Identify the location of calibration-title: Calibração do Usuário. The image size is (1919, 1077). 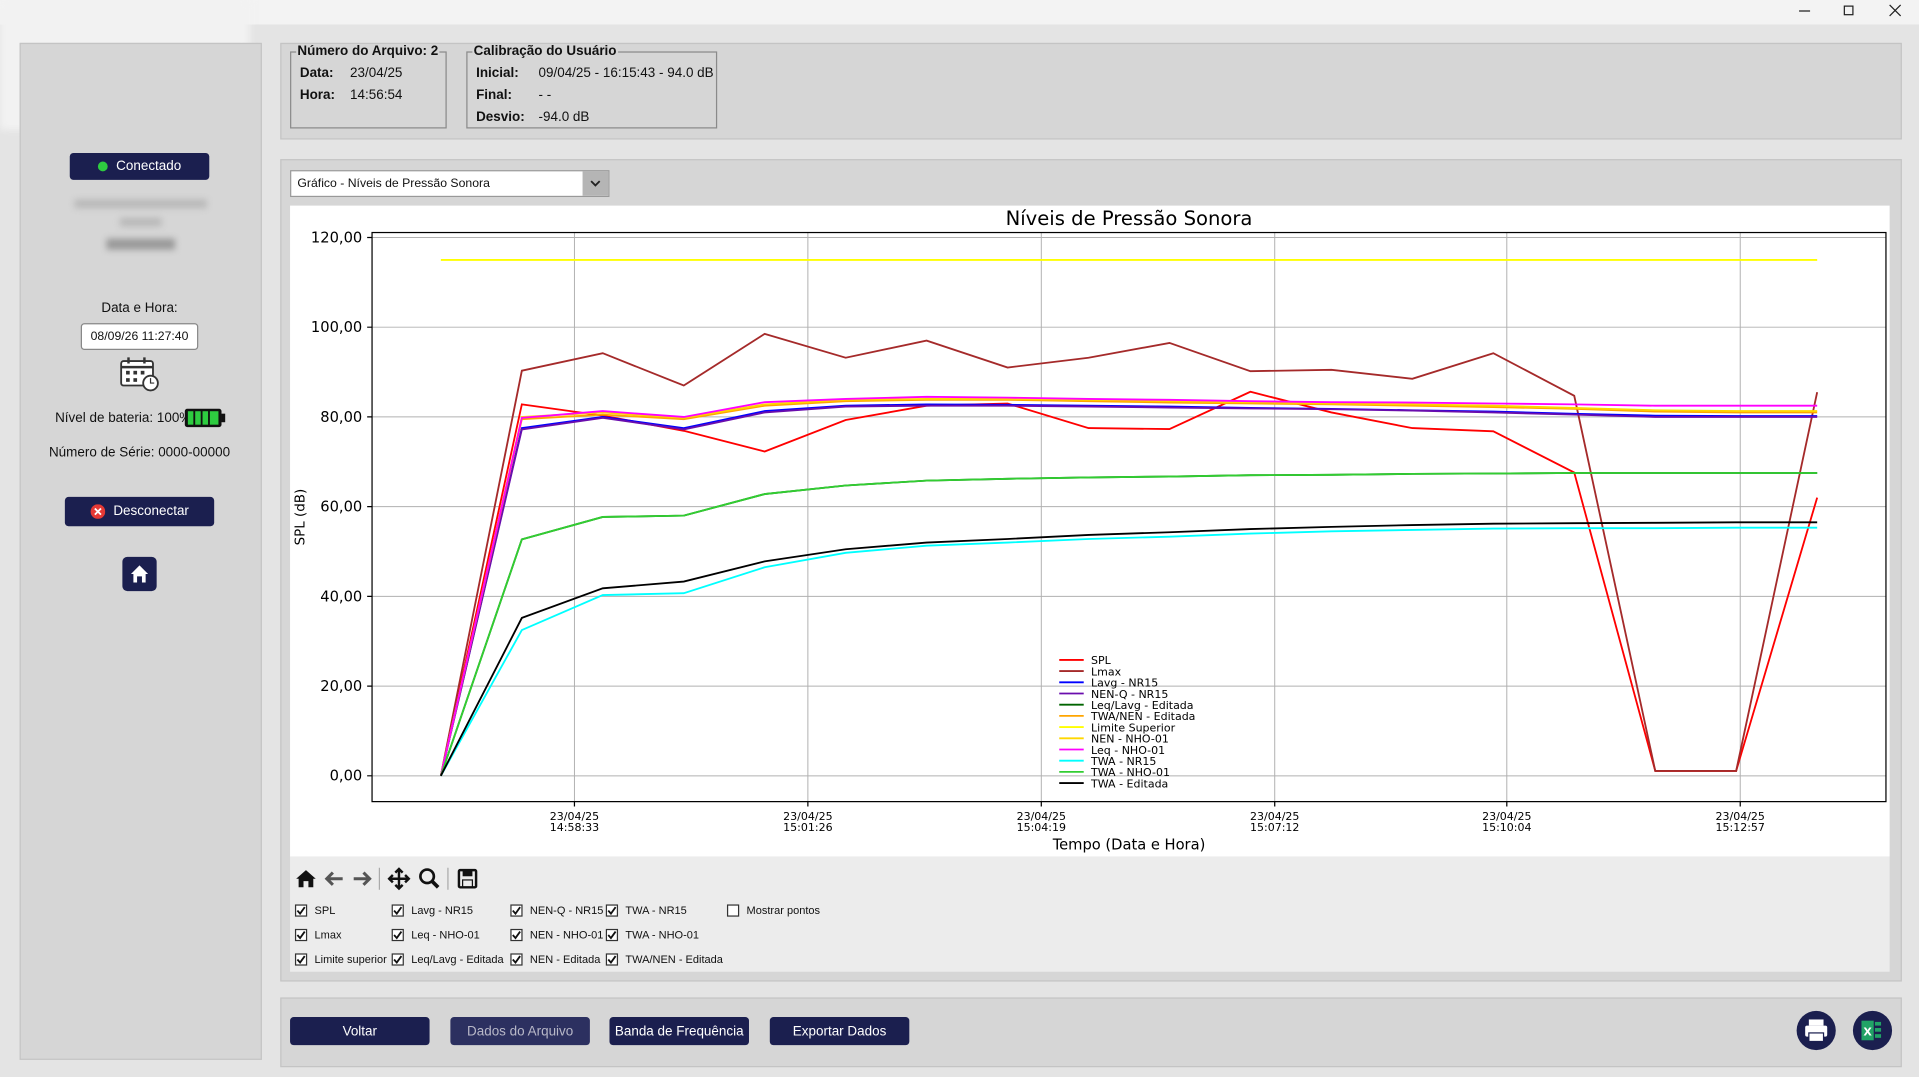
(545, 51).